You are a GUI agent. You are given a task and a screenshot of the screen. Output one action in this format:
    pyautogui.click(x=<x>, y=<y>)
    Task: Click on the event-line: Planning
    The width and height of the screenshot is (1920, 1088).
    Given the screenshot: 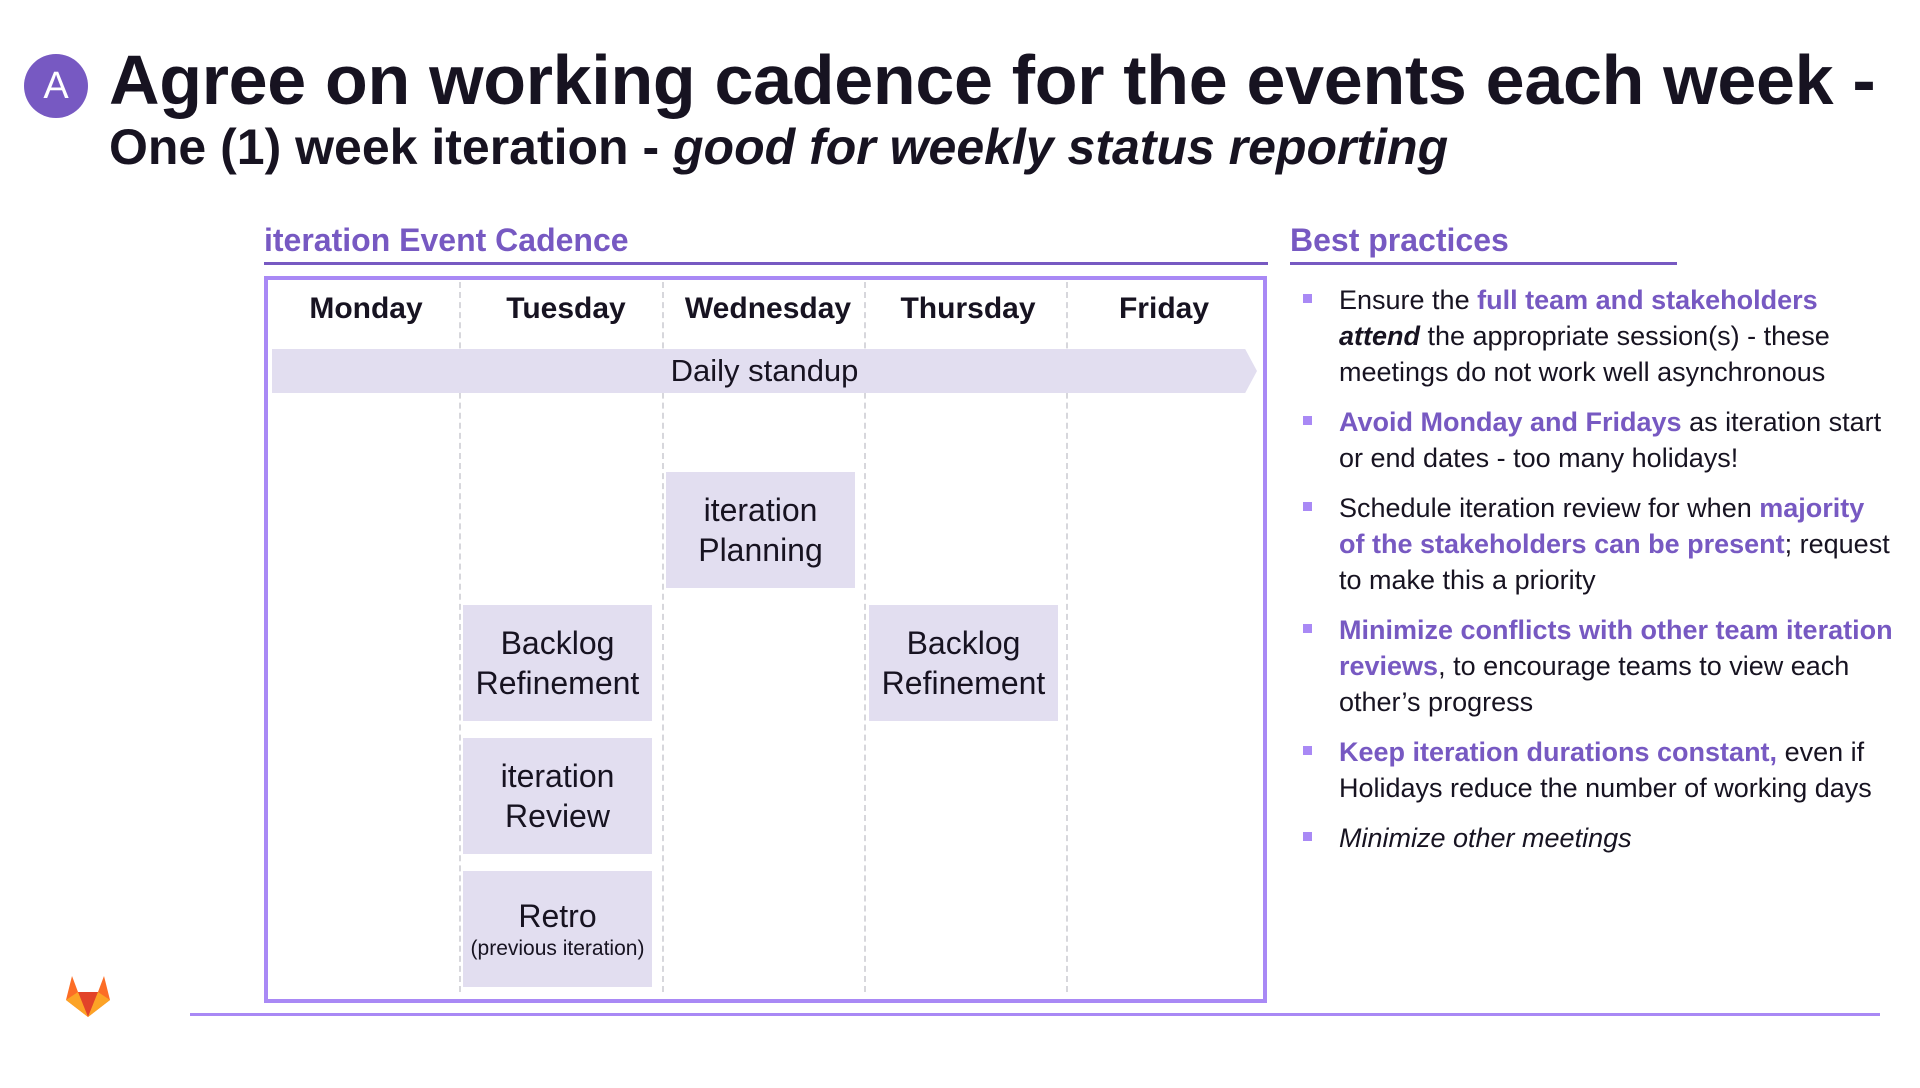 What is the action you would take?
    pyautogui.click(x=760, y=550)
    